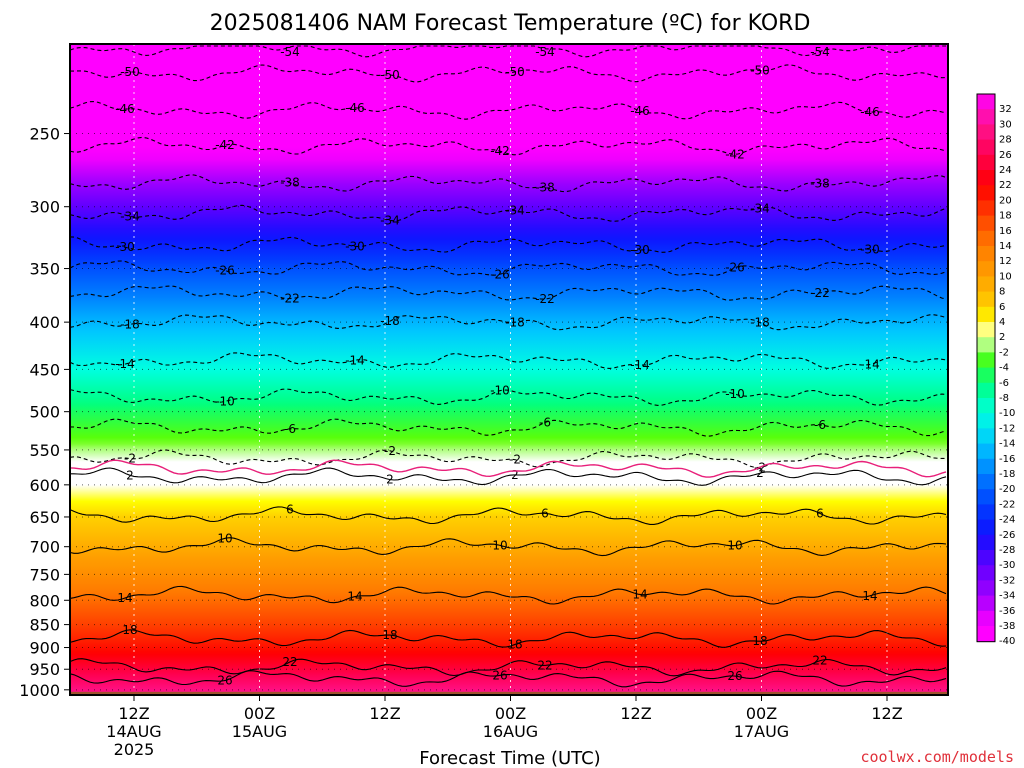  What do you see at coordinates (1002, 307) in the screenshot?
I see `colorbar-label: 6` at bounding box center [1002, 307].